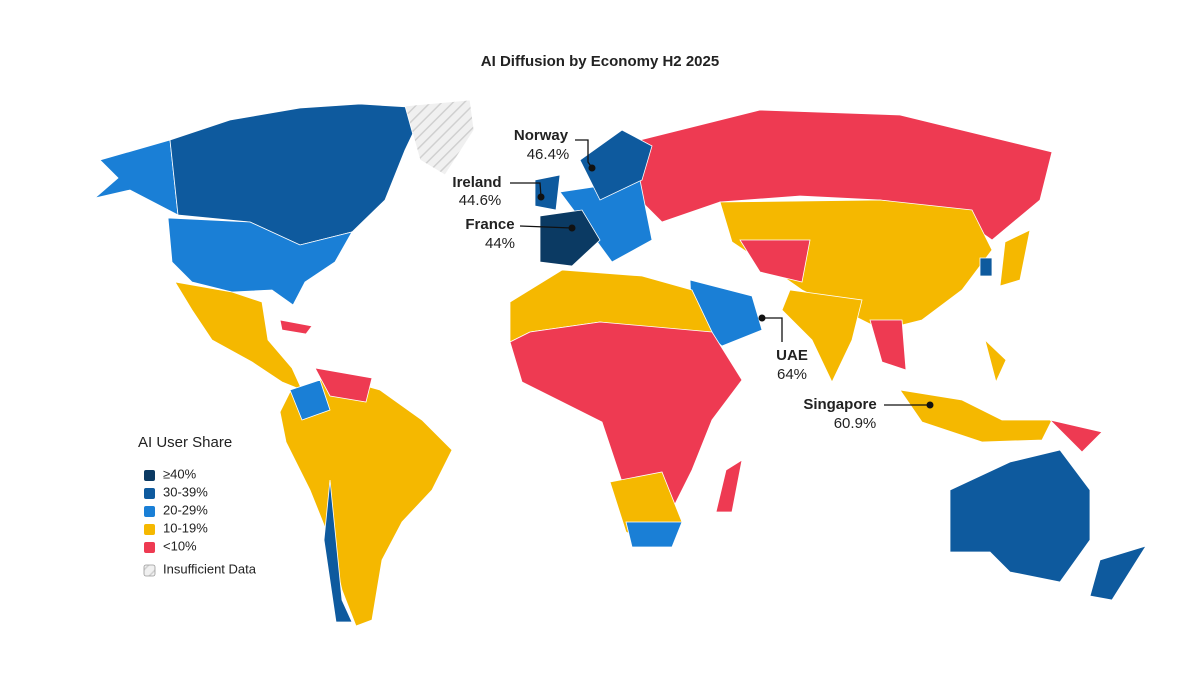 This screenshot has height=675, width=1200. Describe the element at coordinates (570, 238) in the screenshot. I see `france-iberia` at that location.